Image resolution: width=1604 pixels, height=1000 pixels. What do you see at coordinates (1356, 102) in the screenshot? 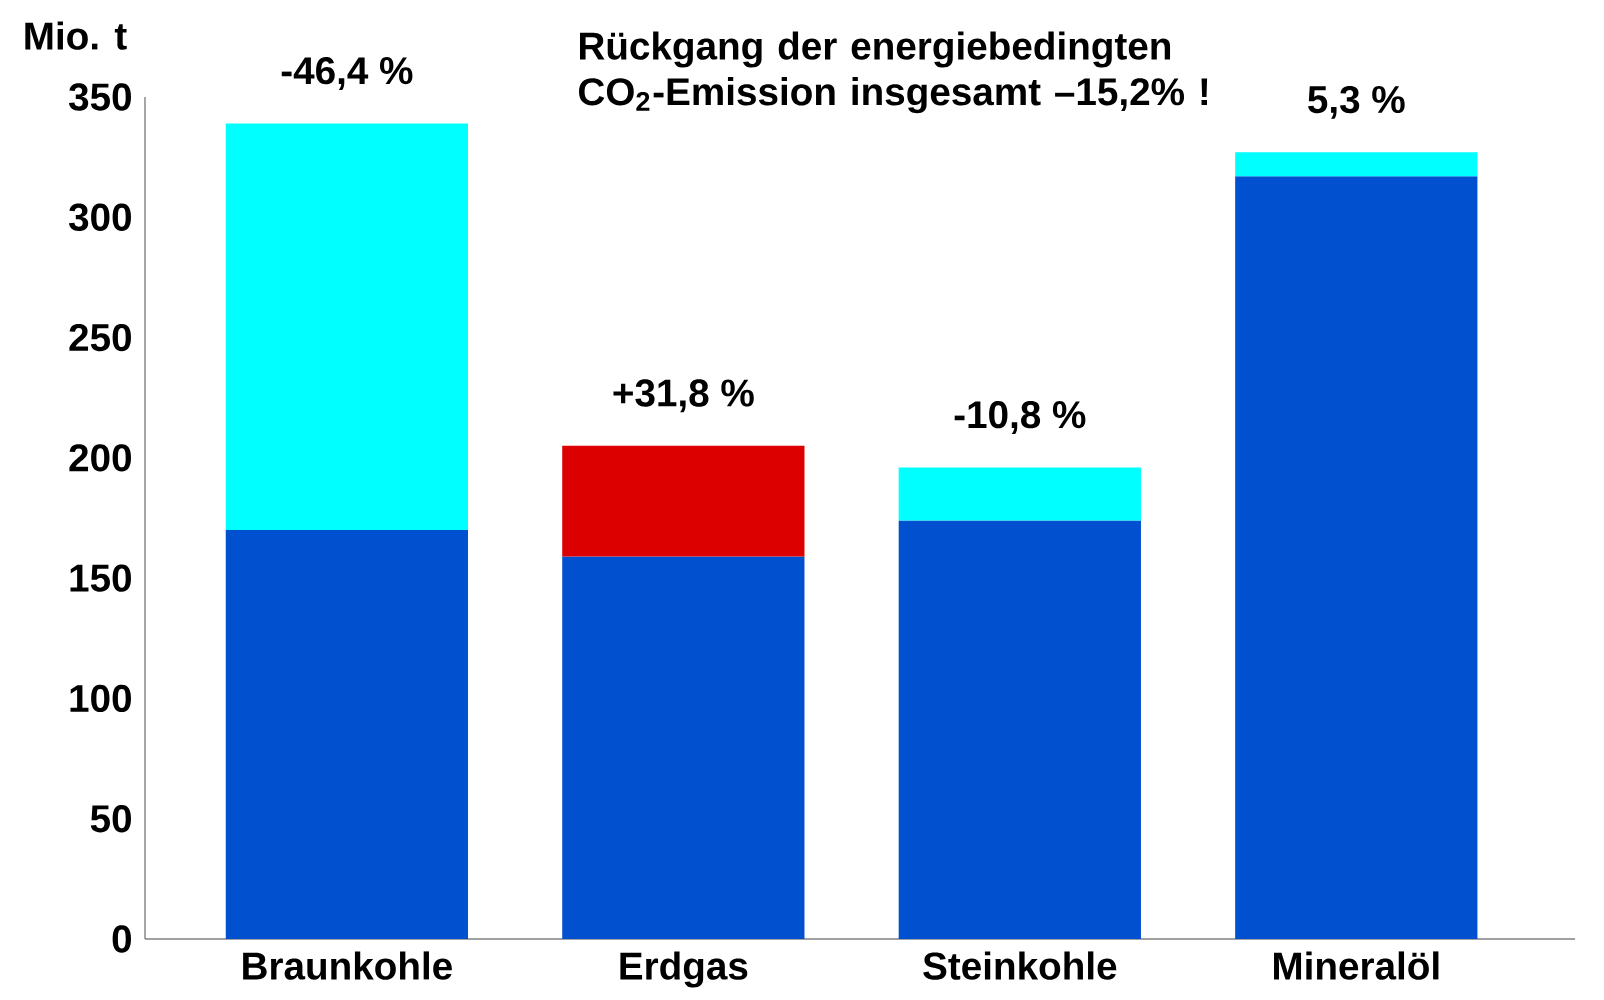
I see `annotation: 5,3 %` at bounding box center [1356, 102].